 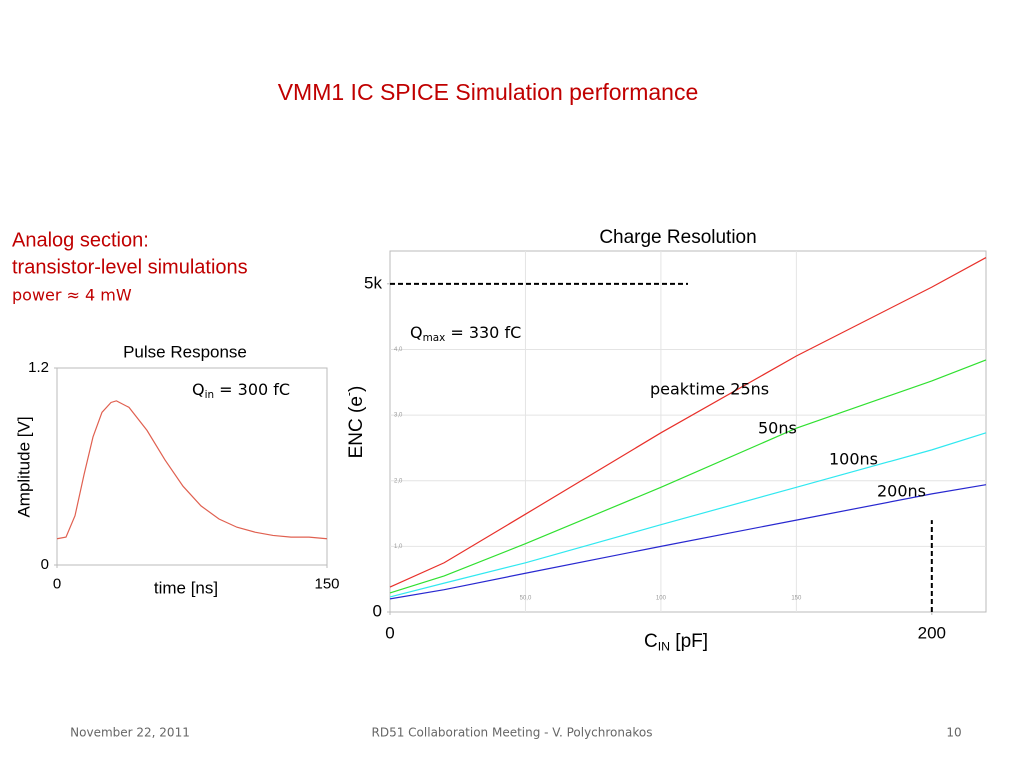 What do you see at coordinates (677, 237) in the screenshot?
I see `chart-title: Charge Resolution` at bounding box center [677, 237].